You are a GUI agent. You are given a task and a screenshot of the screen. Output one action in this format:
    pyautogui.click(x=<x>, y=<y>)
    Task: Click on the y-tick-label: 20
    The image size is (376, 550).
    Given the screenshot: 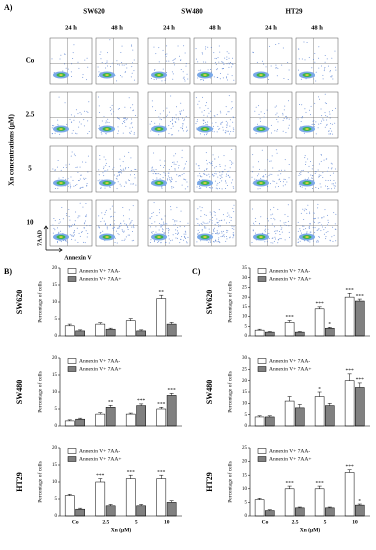 What is the action you would take?
    pyautogui.click(x=55, y=268)
    